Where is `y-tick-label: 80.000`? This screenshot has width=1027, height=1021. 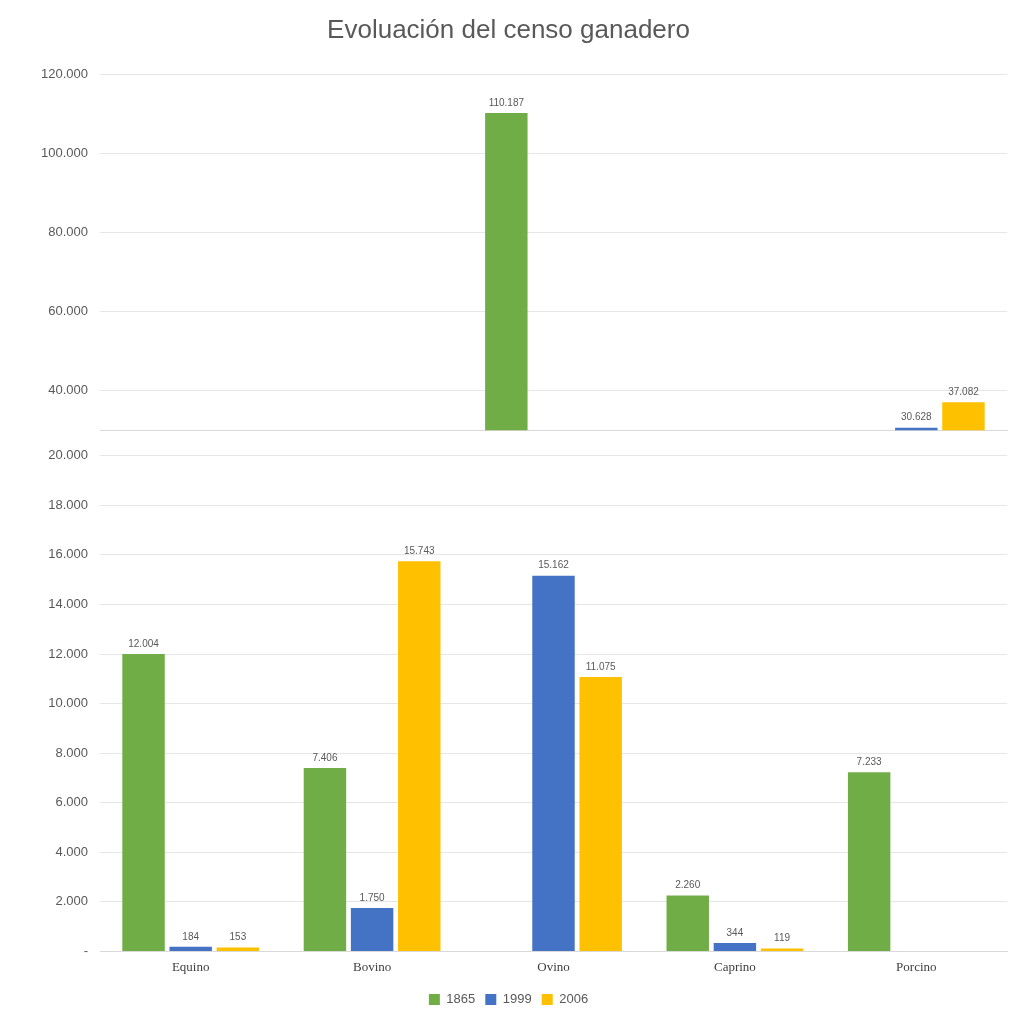
y-tick-label: 80.000 is located at coordinates (68, 231).